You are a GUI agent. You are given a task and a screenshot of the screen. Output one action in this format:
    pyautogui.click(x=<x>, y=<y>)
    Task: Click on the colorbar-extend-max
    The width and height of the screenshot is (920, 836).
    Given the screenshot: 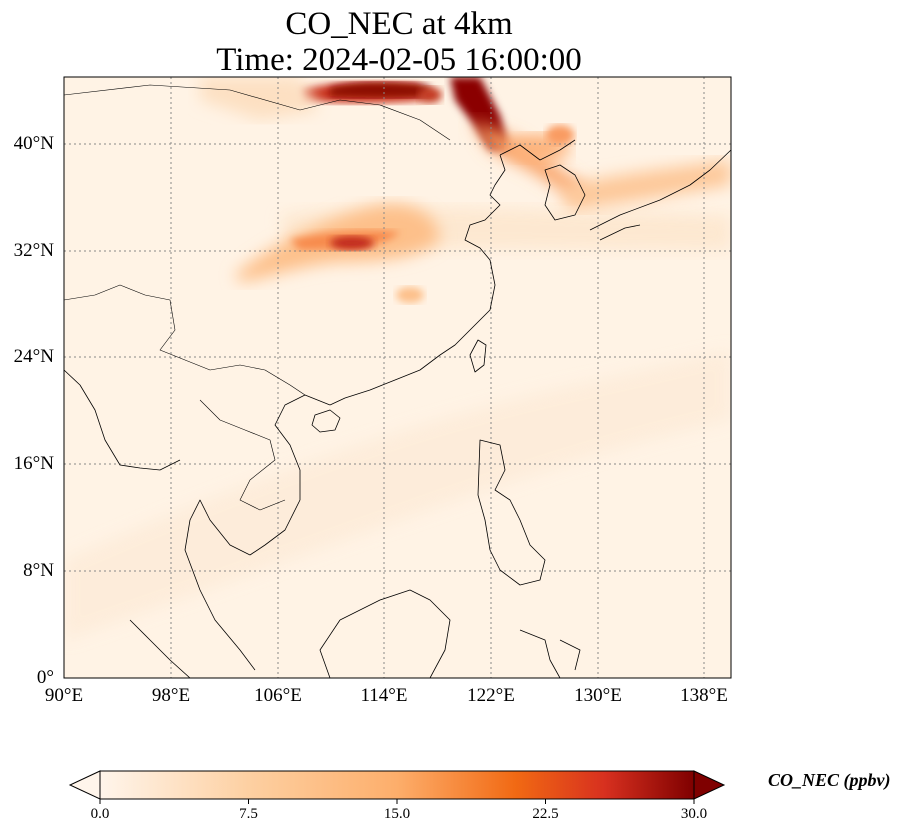 What is the action you would take?
    pyautogui.click(x=709, y=785)
    